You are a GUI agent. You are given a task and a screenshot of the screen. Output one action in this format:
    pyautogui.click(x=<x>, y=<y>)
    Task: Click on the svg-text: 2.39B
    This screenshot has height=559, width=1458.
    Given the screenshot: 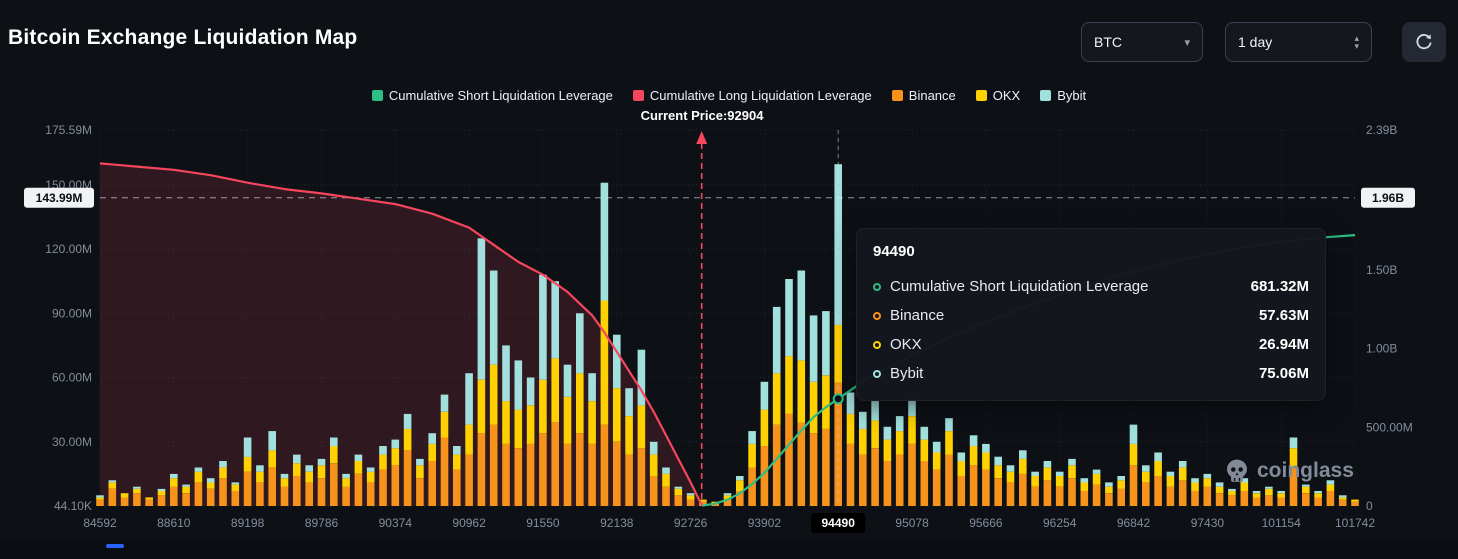 What is the action you would take?
    pyautogui.click(x=1381, y=130)
    